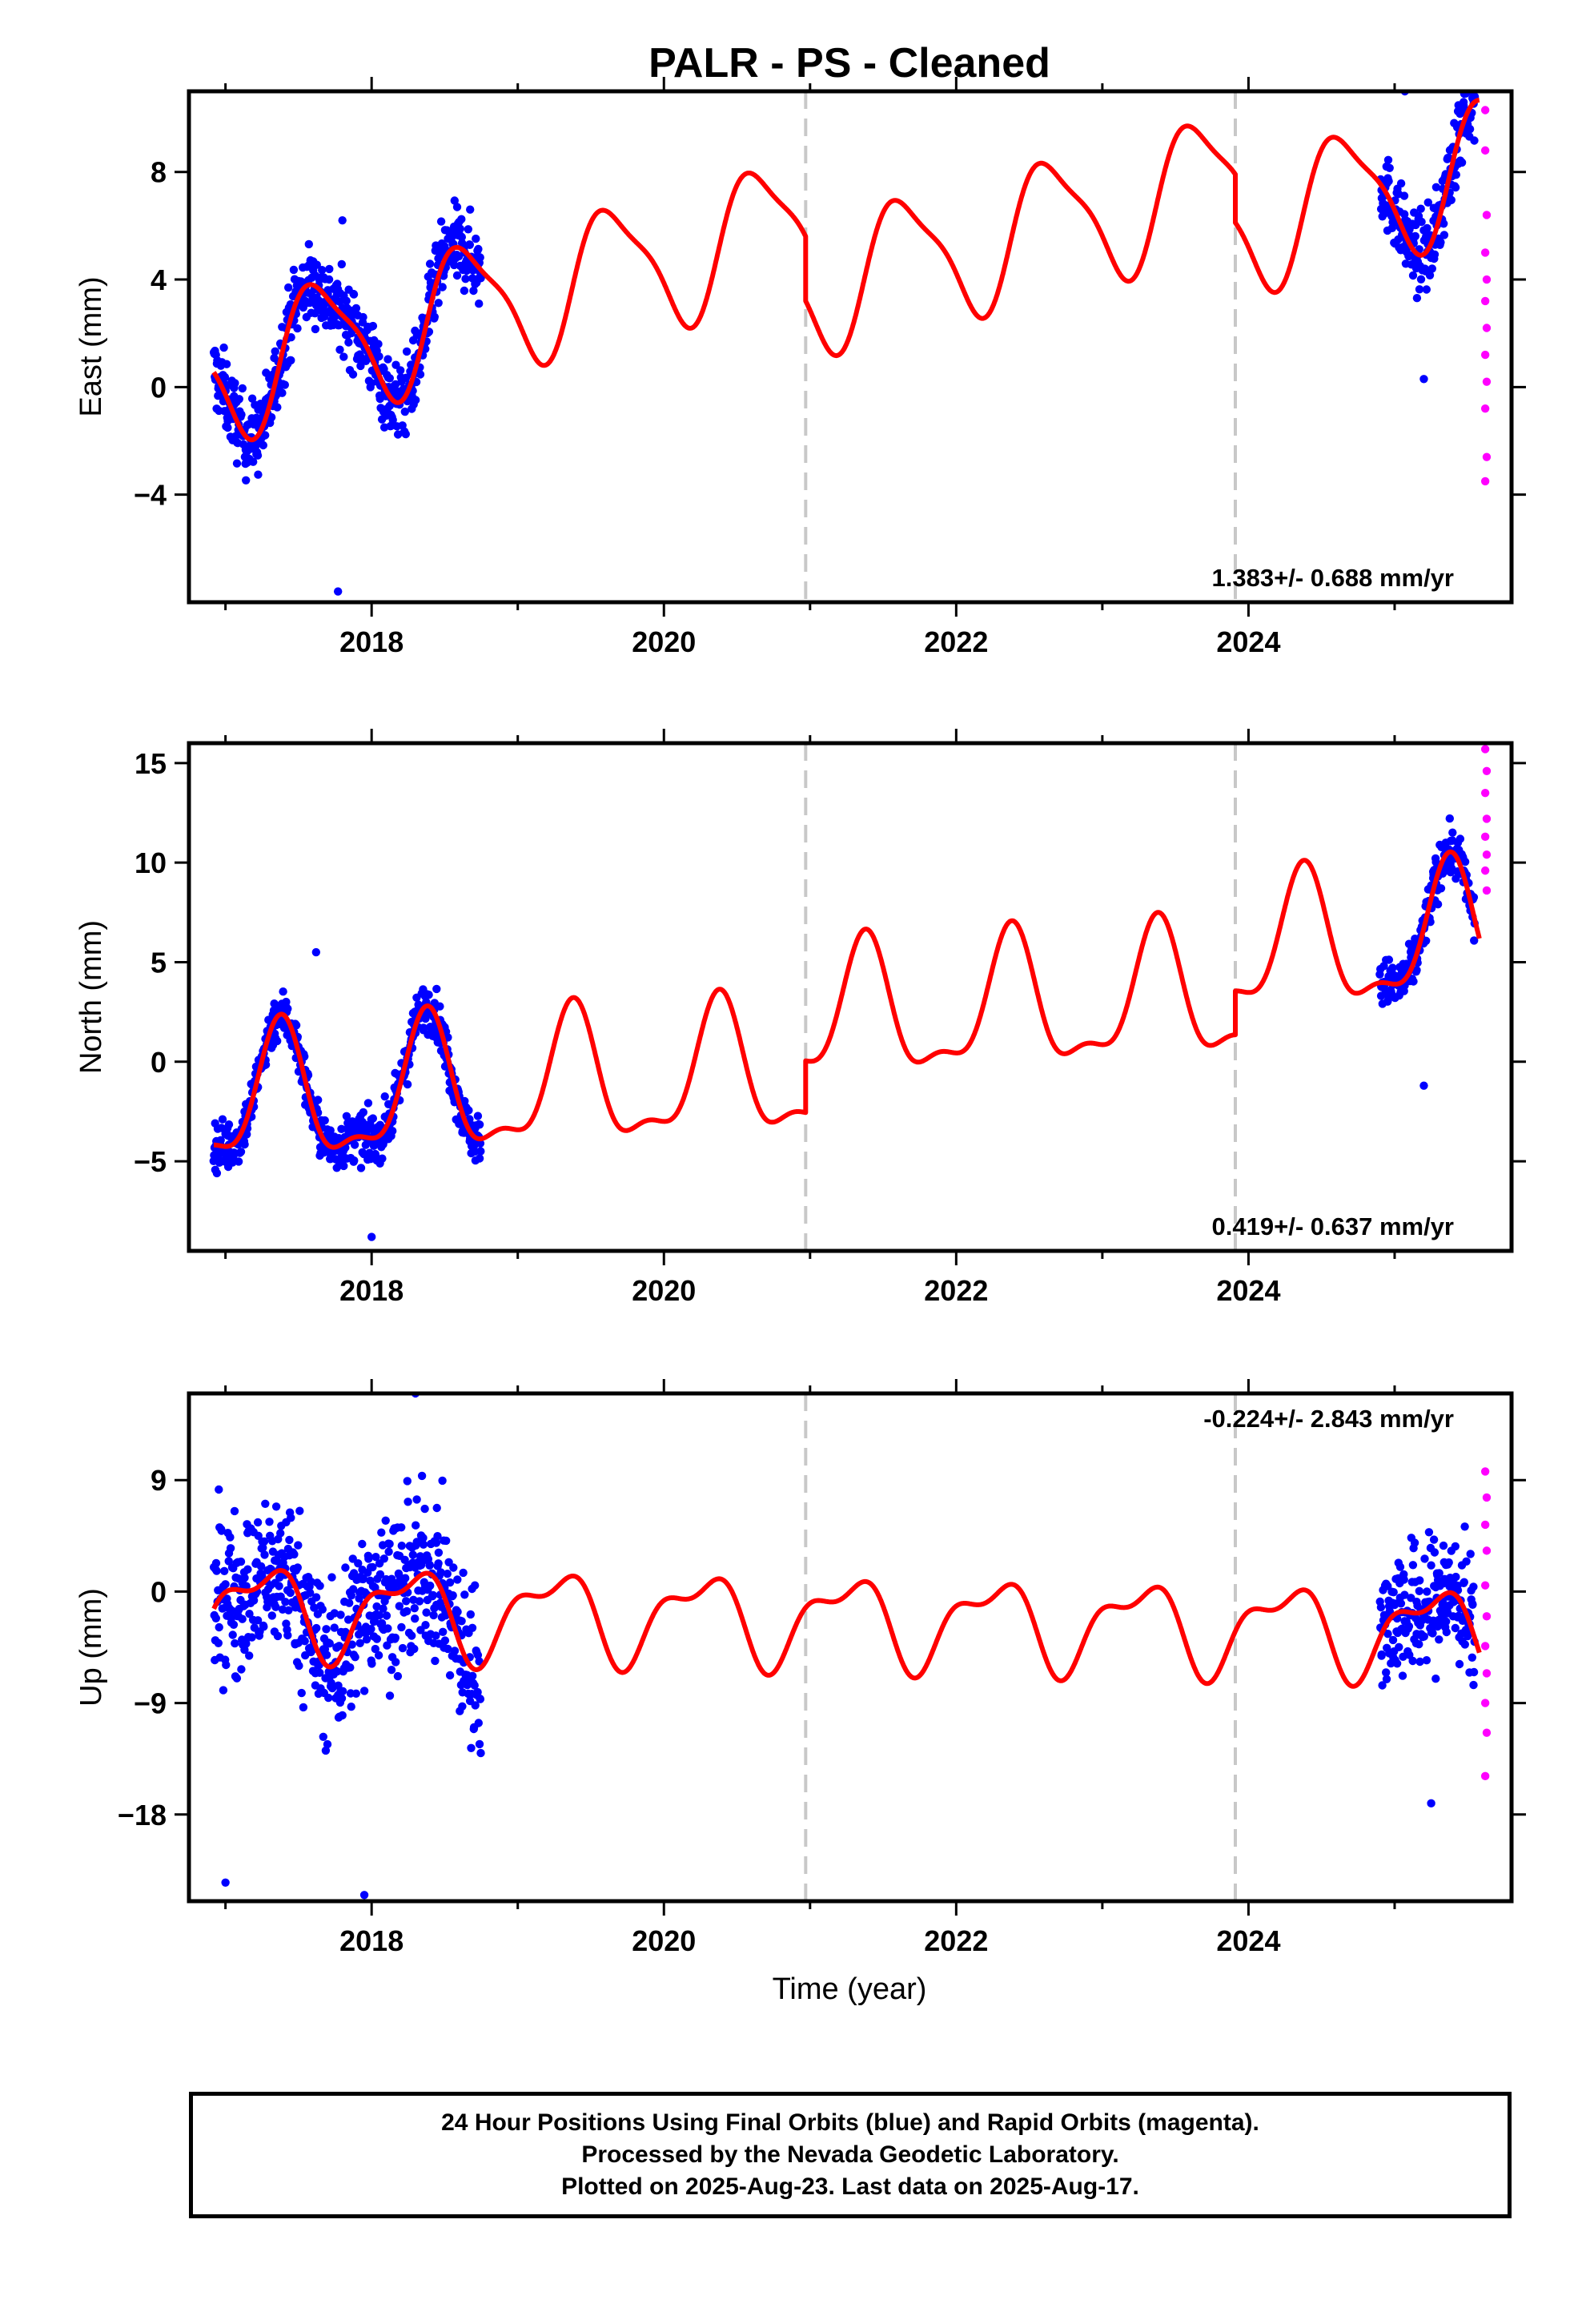 The width and height of the screenshot is (1582, 2324). What do you see at coordinates (159, 1480) in the screenshot?
I see `up-y-tick-label-9: 9` at bounding box center [159, 1480].